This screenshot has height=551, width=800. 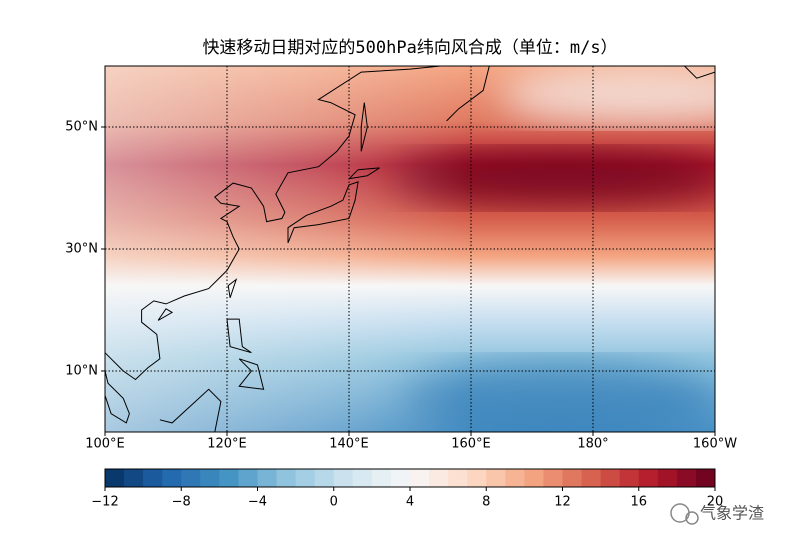 What do you see at coordinates (638, 502) in the screenshot?
I see `colorbar-tick-label: 16` at bounding box center [638, 502].